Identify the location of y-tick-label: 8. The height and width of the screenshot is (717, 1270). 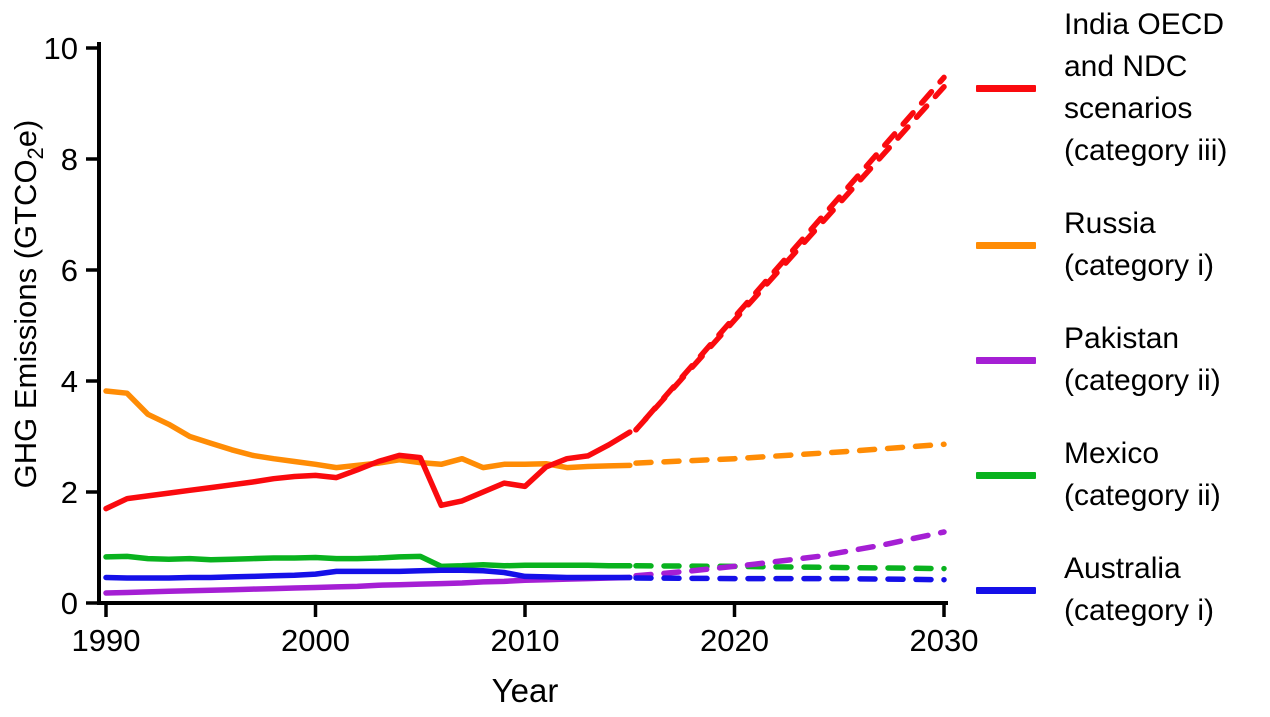
(69, 159).